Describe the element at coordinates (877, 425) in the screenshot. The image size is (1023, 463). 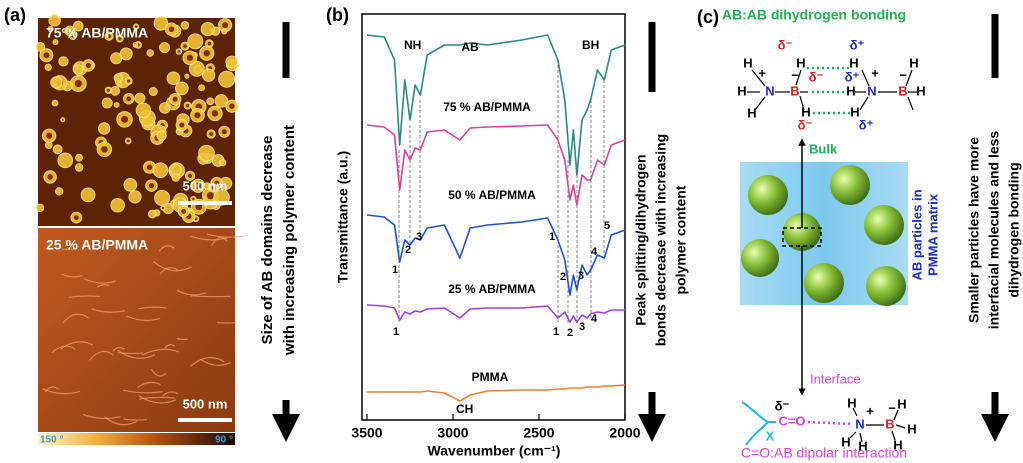
I see `bonds` at that location.